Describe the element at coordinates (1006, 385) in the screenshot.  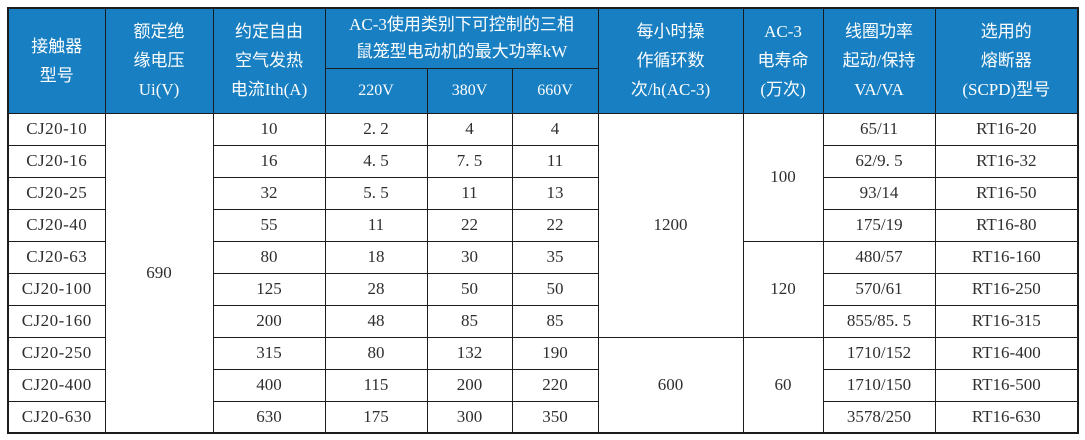
I see `cell-fuse: RT16-500` at that location.